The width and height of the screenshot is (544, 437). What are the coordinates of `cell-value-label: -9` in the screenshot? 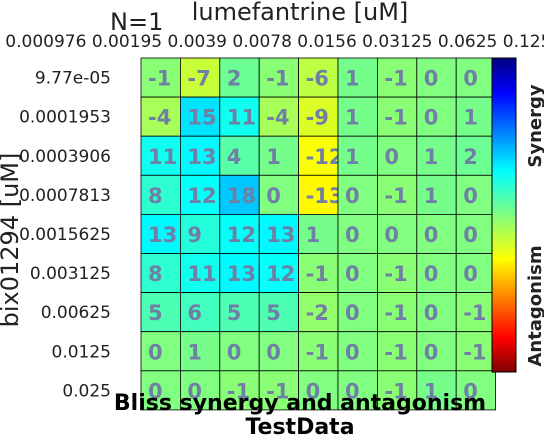 It's located at (317, 118).